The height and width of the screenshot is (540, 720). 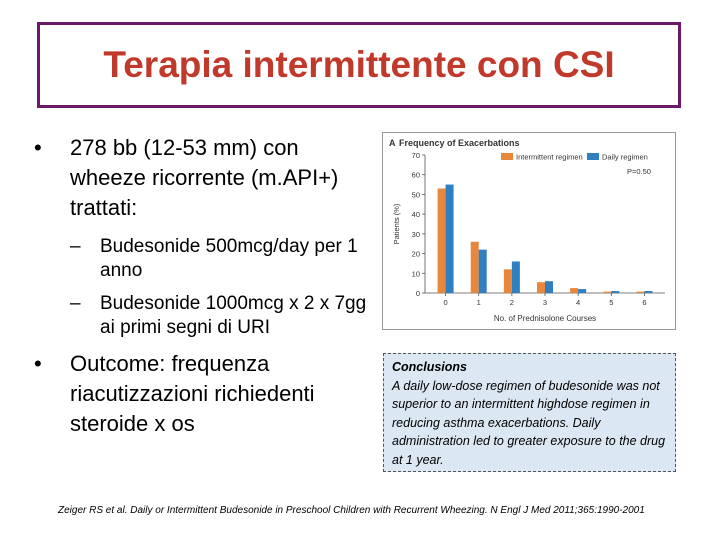 What do you see at coordinates (549, 157) in the screenshot?
I see `legend-label: Intermittent regimen` at bounding box center [549, 157].